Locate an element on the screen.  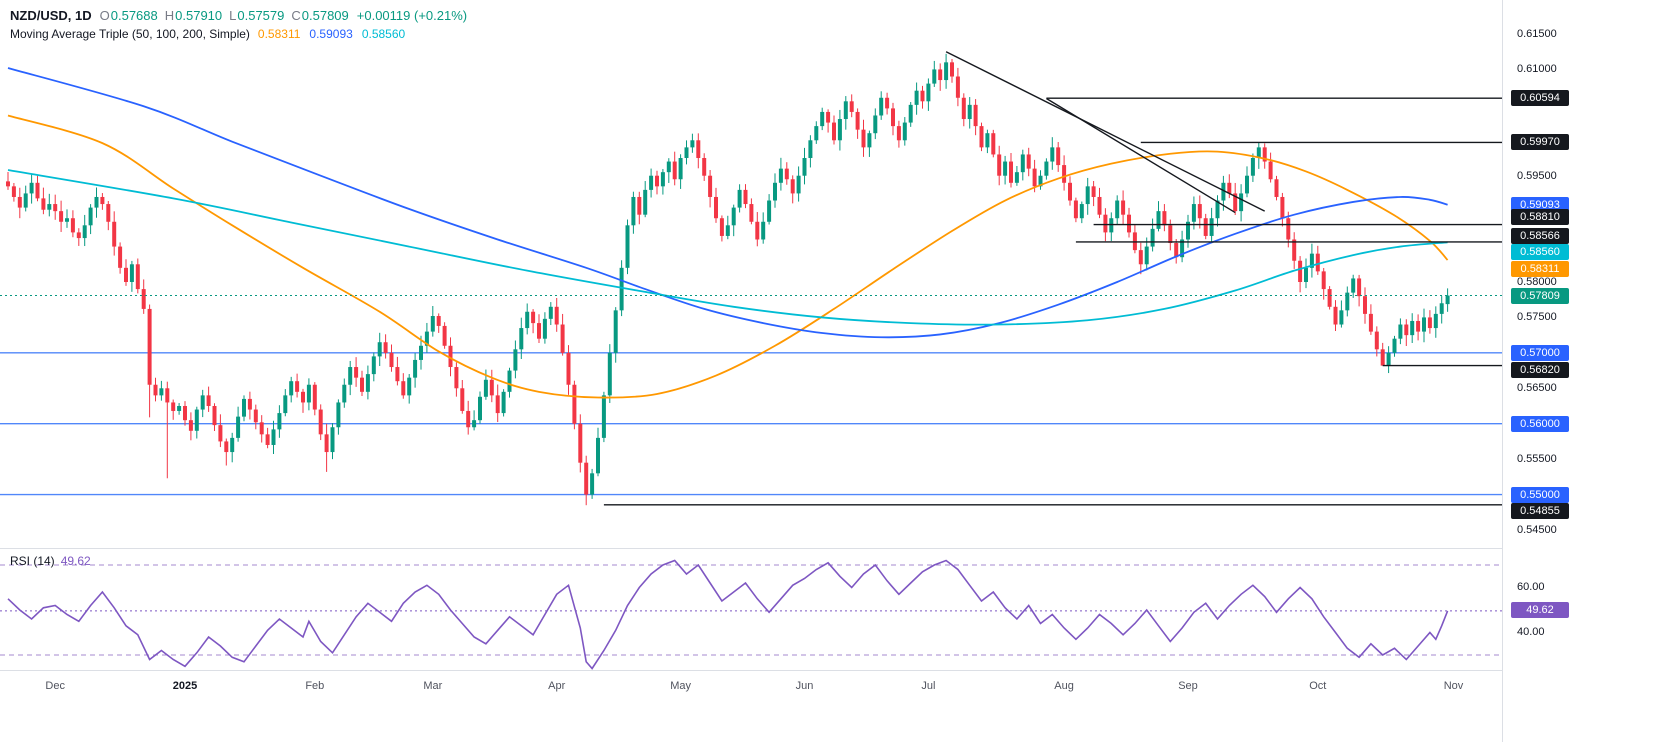
rsi-chart-svg is located at coordinates (751, 610).